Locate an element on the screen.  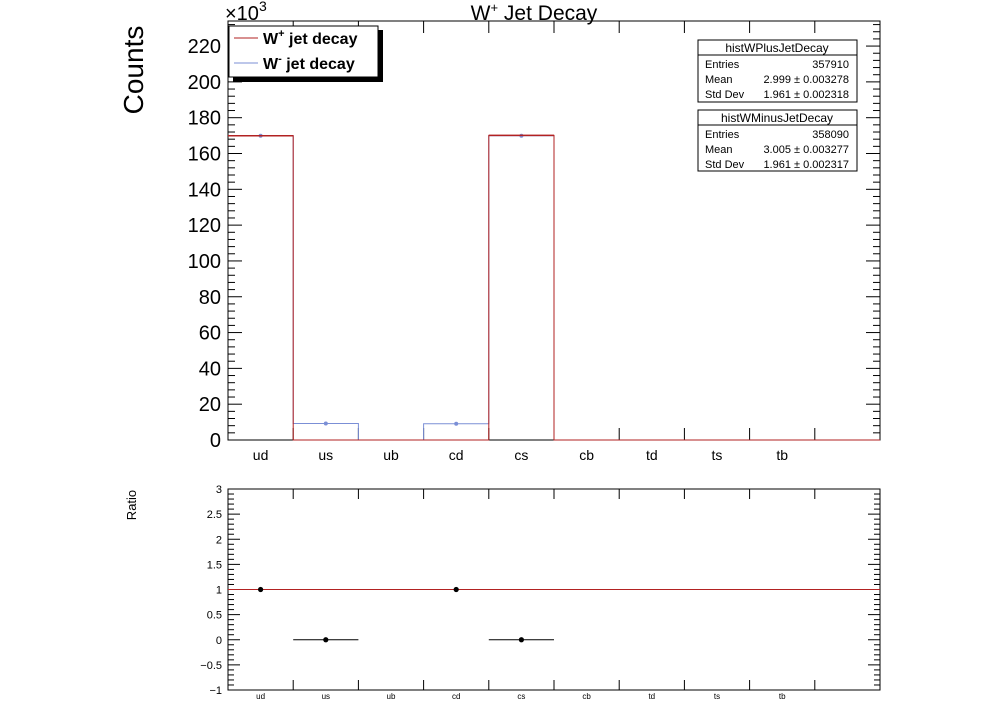
ratio-x-tick-label: td is located at coordinates (651, 696).